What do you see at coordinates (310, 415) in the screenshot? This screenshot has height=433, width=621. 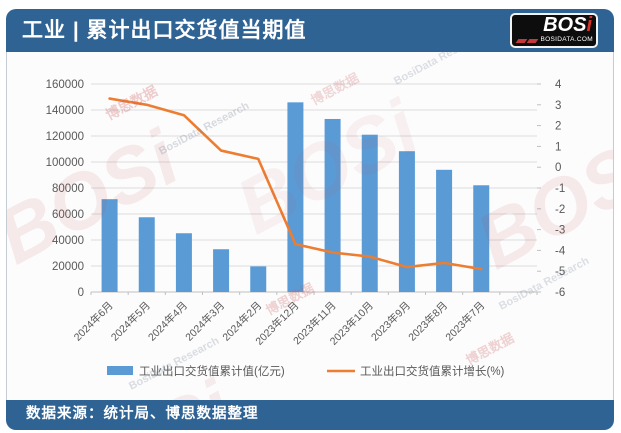 I see `footer-bar: 数据来源：统计局、博思数据整理` at bounding box center [310, 415].